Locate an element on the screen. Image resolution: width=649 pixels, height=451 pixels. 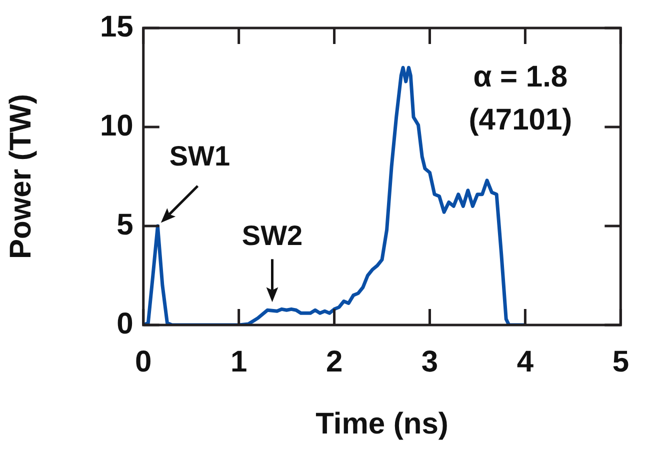
annotation: SW2 is located at coordinates (272, 235).